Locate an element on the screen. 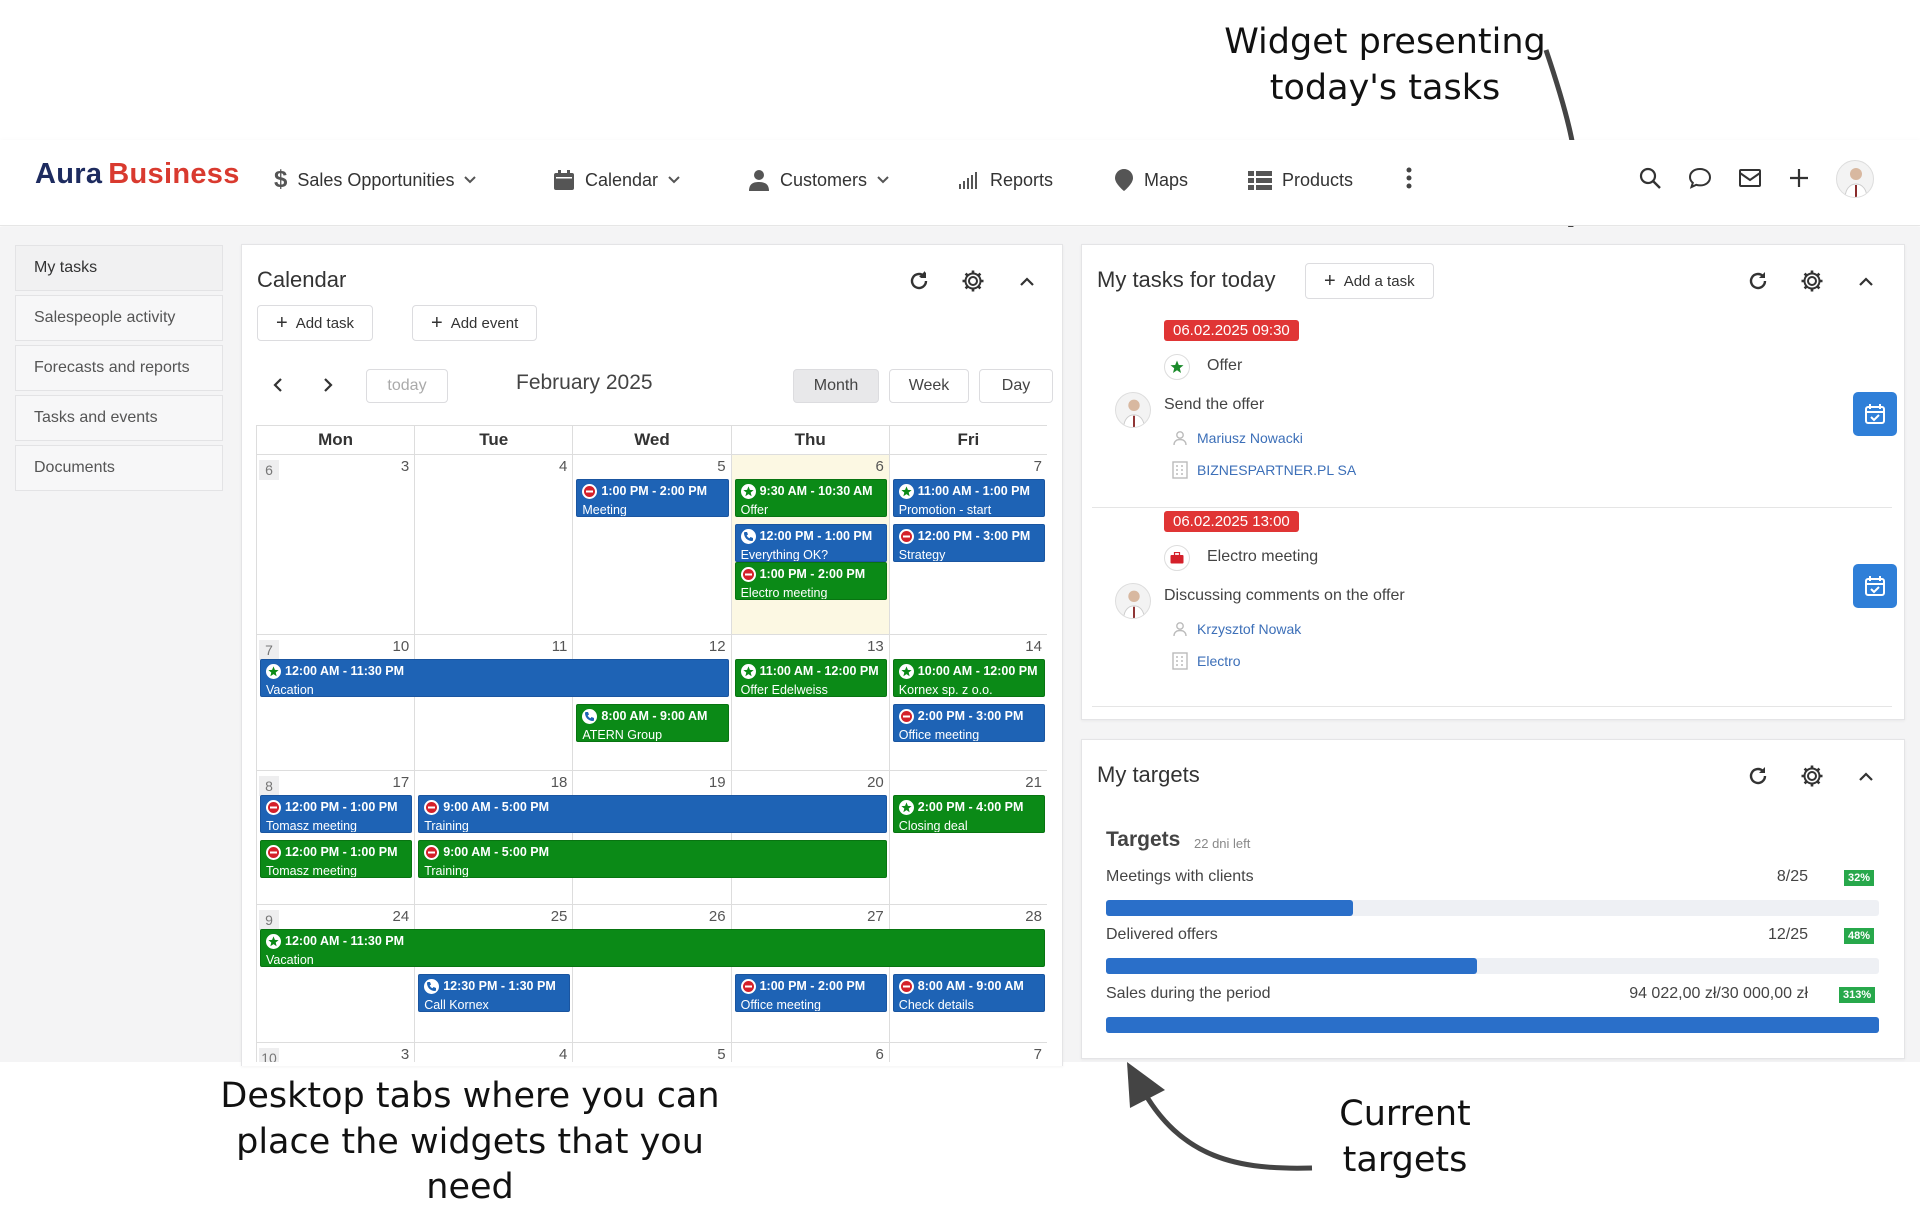  calendar-event: 10:00 AM - 12:00 PM Kornex sp. z o.o. is located at coordinates (968, 678).